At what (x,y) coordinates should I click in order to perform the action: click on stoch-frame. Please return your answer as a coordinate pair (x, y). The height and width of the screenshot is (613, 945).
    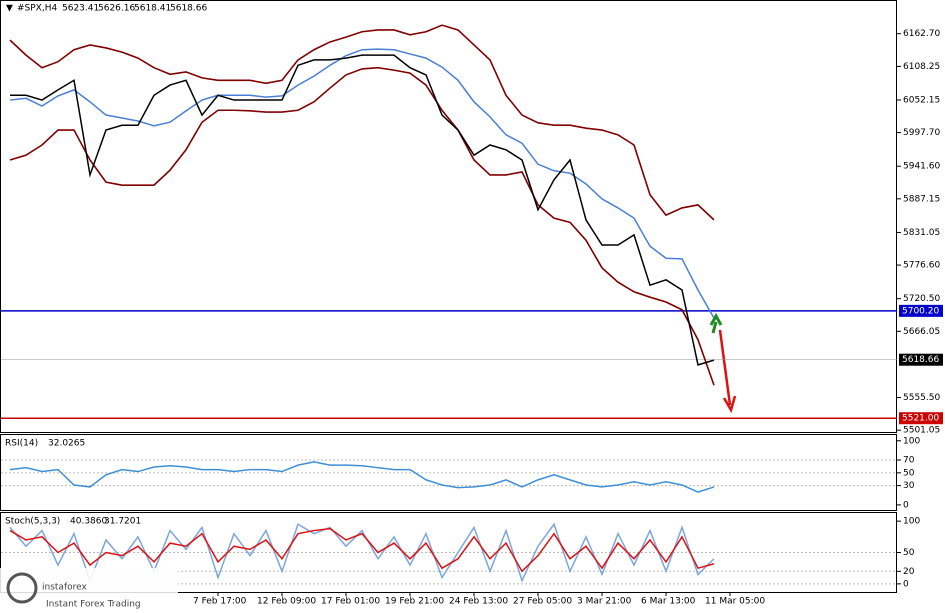
    Looking at the image, I should click on (448, 552).